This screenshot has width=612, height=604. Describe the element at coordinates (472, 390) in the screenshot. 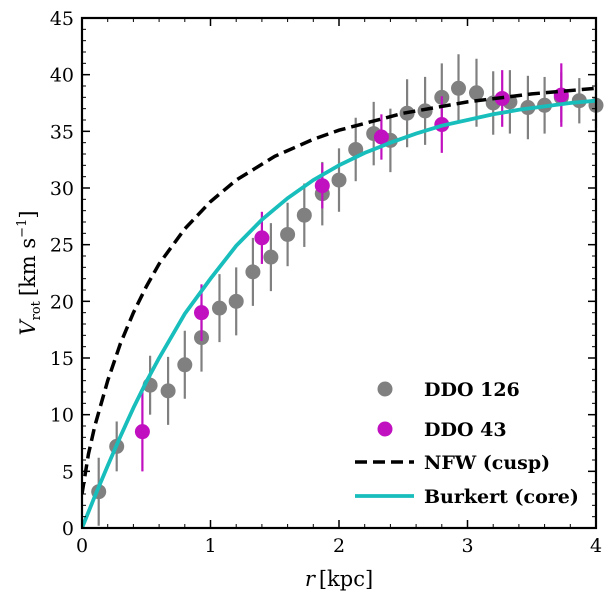

I see `legend-ddo-126-label: DDO 126` at that location.